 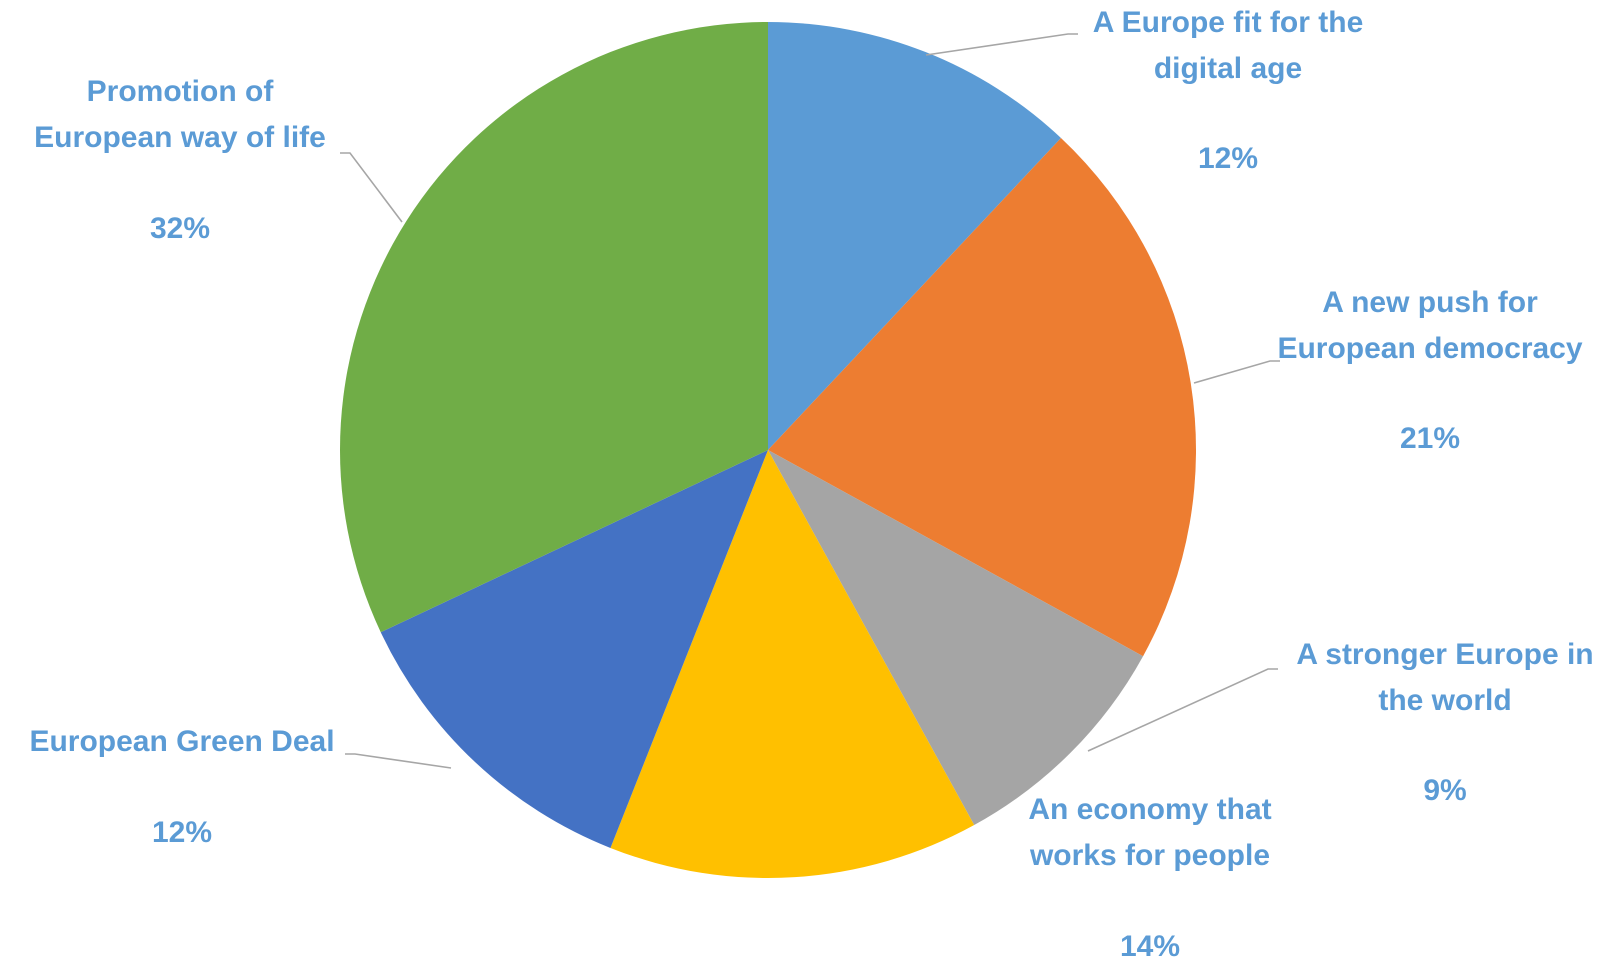 I want to click on slice-label: A Europe fit for the, so click(x=1228, y=22).